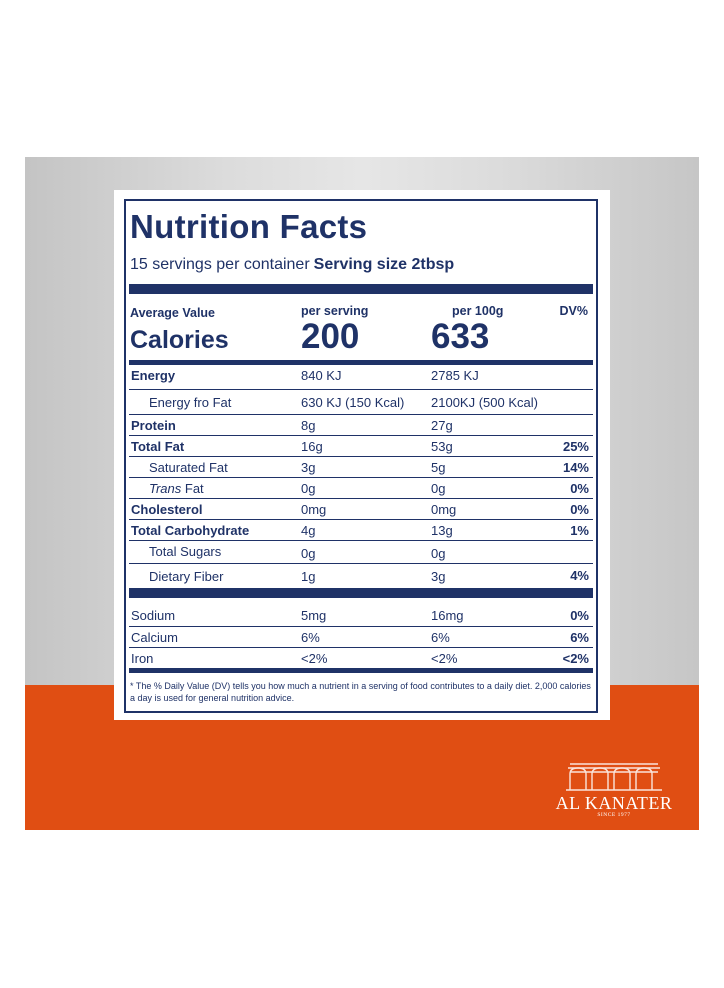  I want to click on header-per-serving: per serving, so click(335, 311).